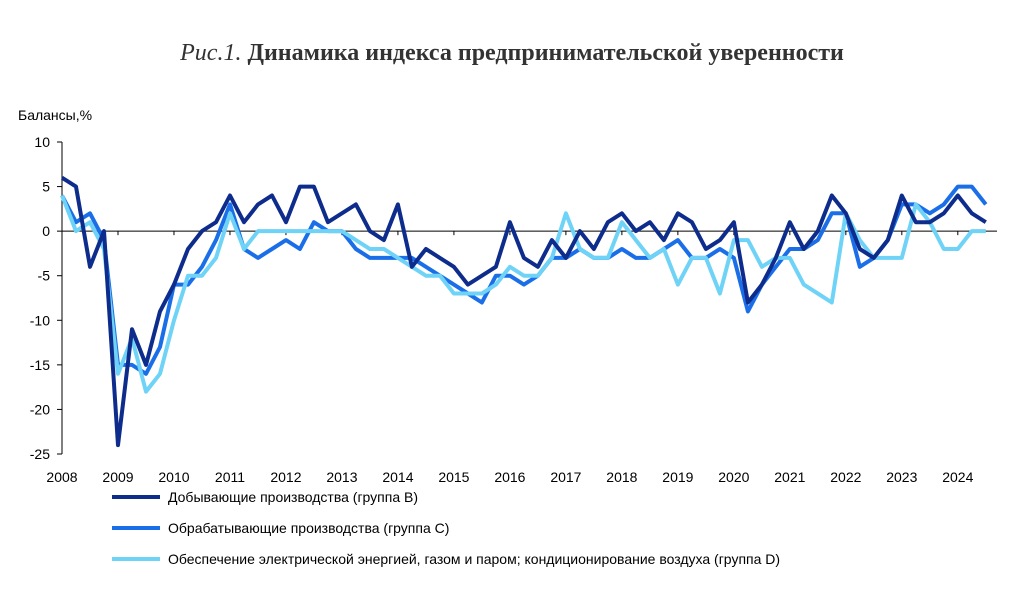  I want to click on y-tick-label: 5, so click(46, 187).